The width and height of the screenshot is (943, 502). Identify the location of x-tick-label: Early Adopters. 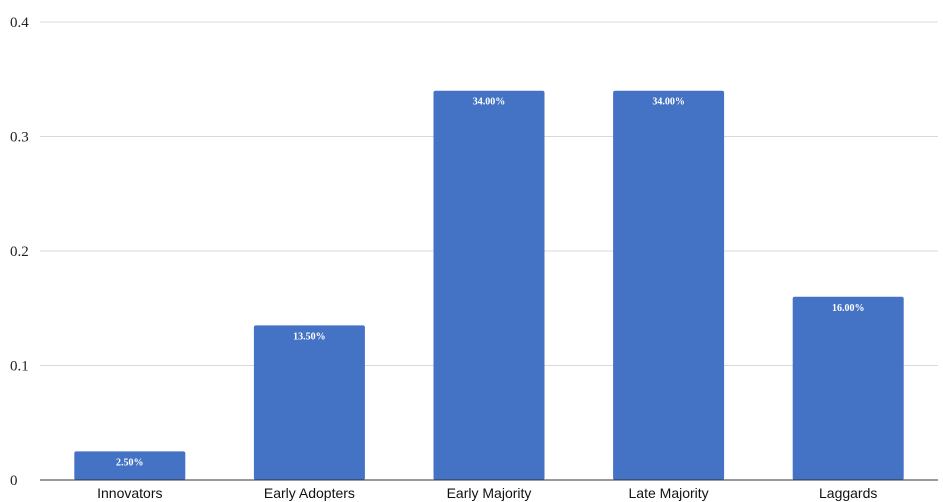
(309, 493).